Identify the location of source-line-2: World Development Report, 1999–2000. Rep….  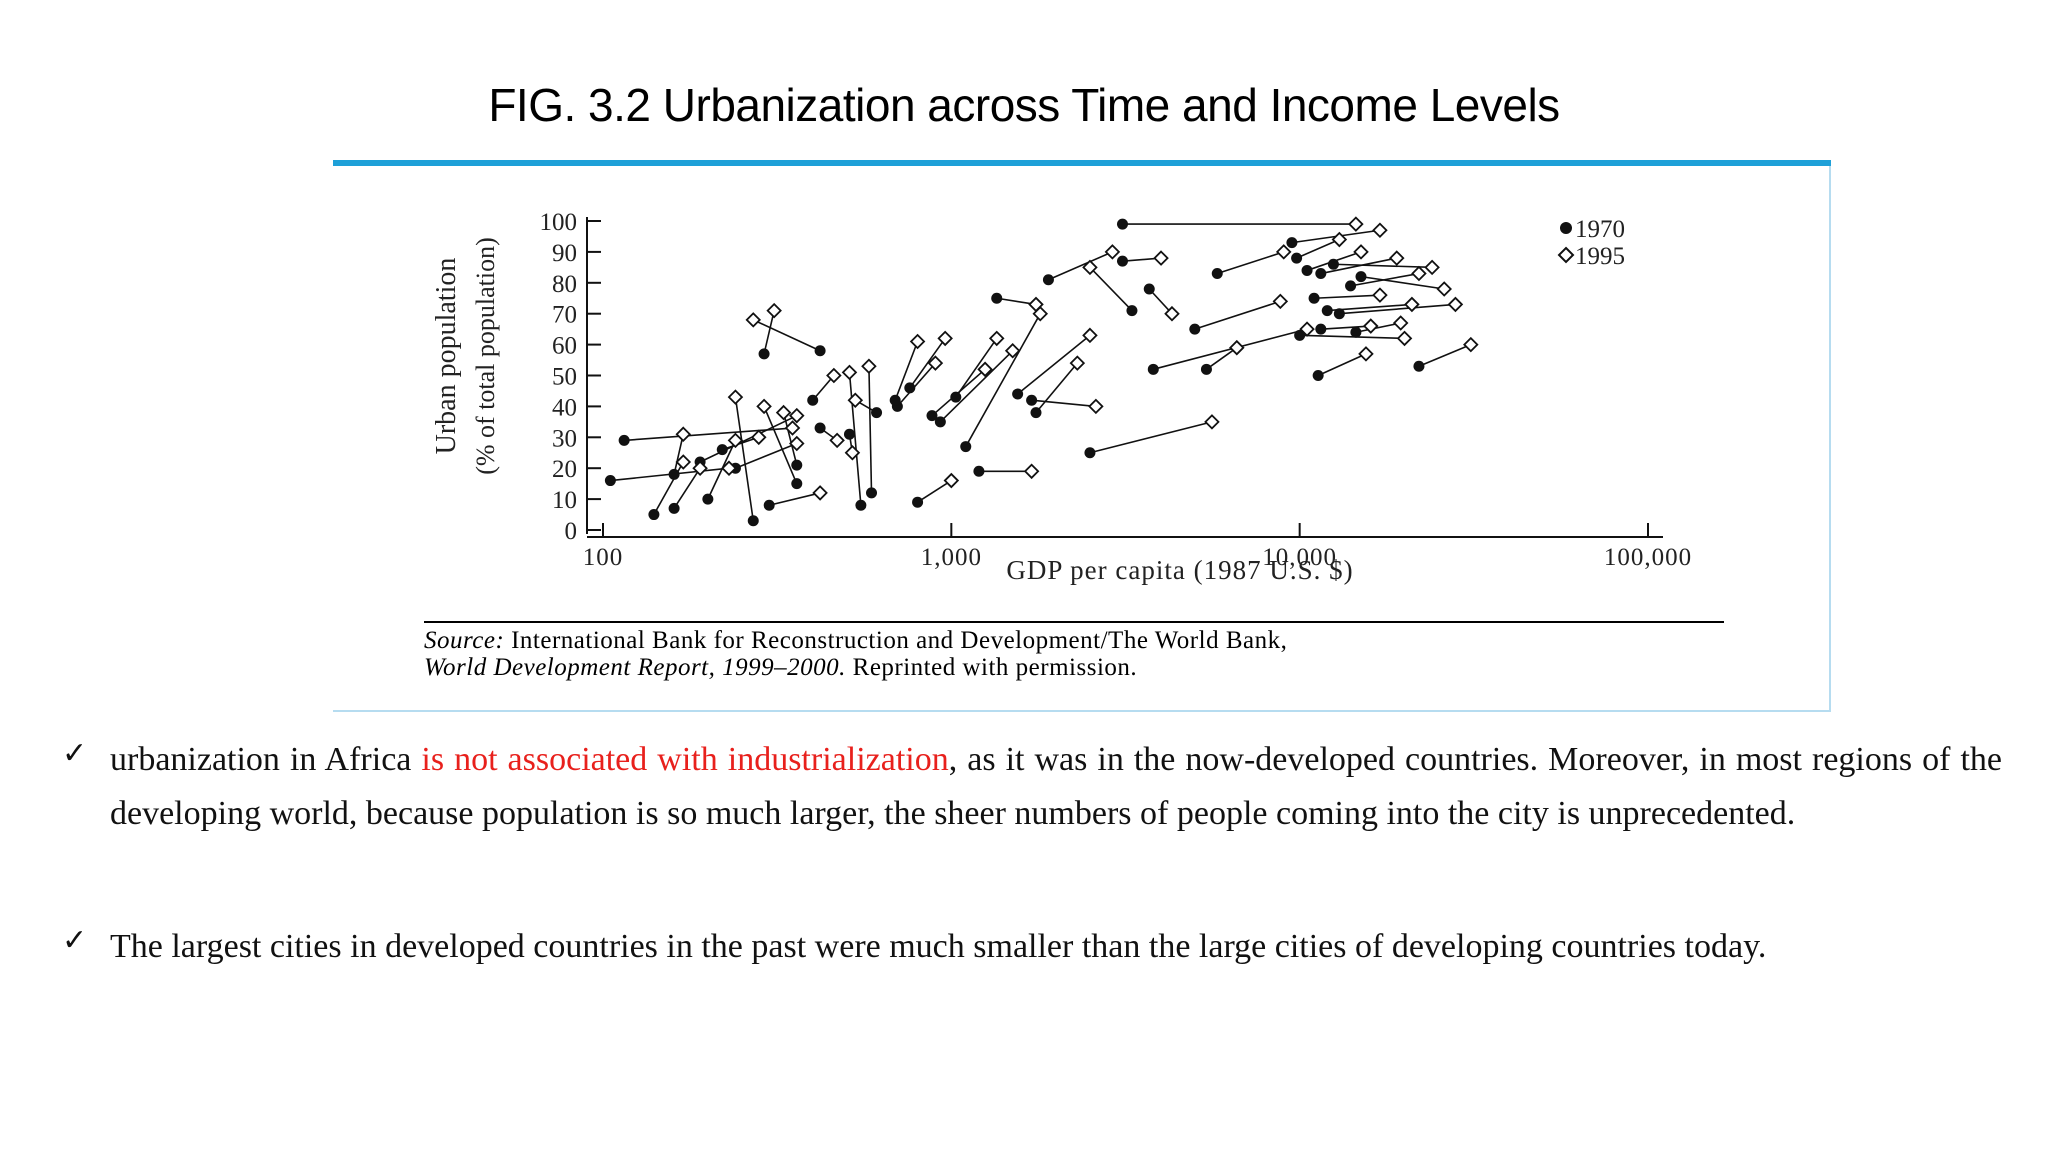
(780, 668).